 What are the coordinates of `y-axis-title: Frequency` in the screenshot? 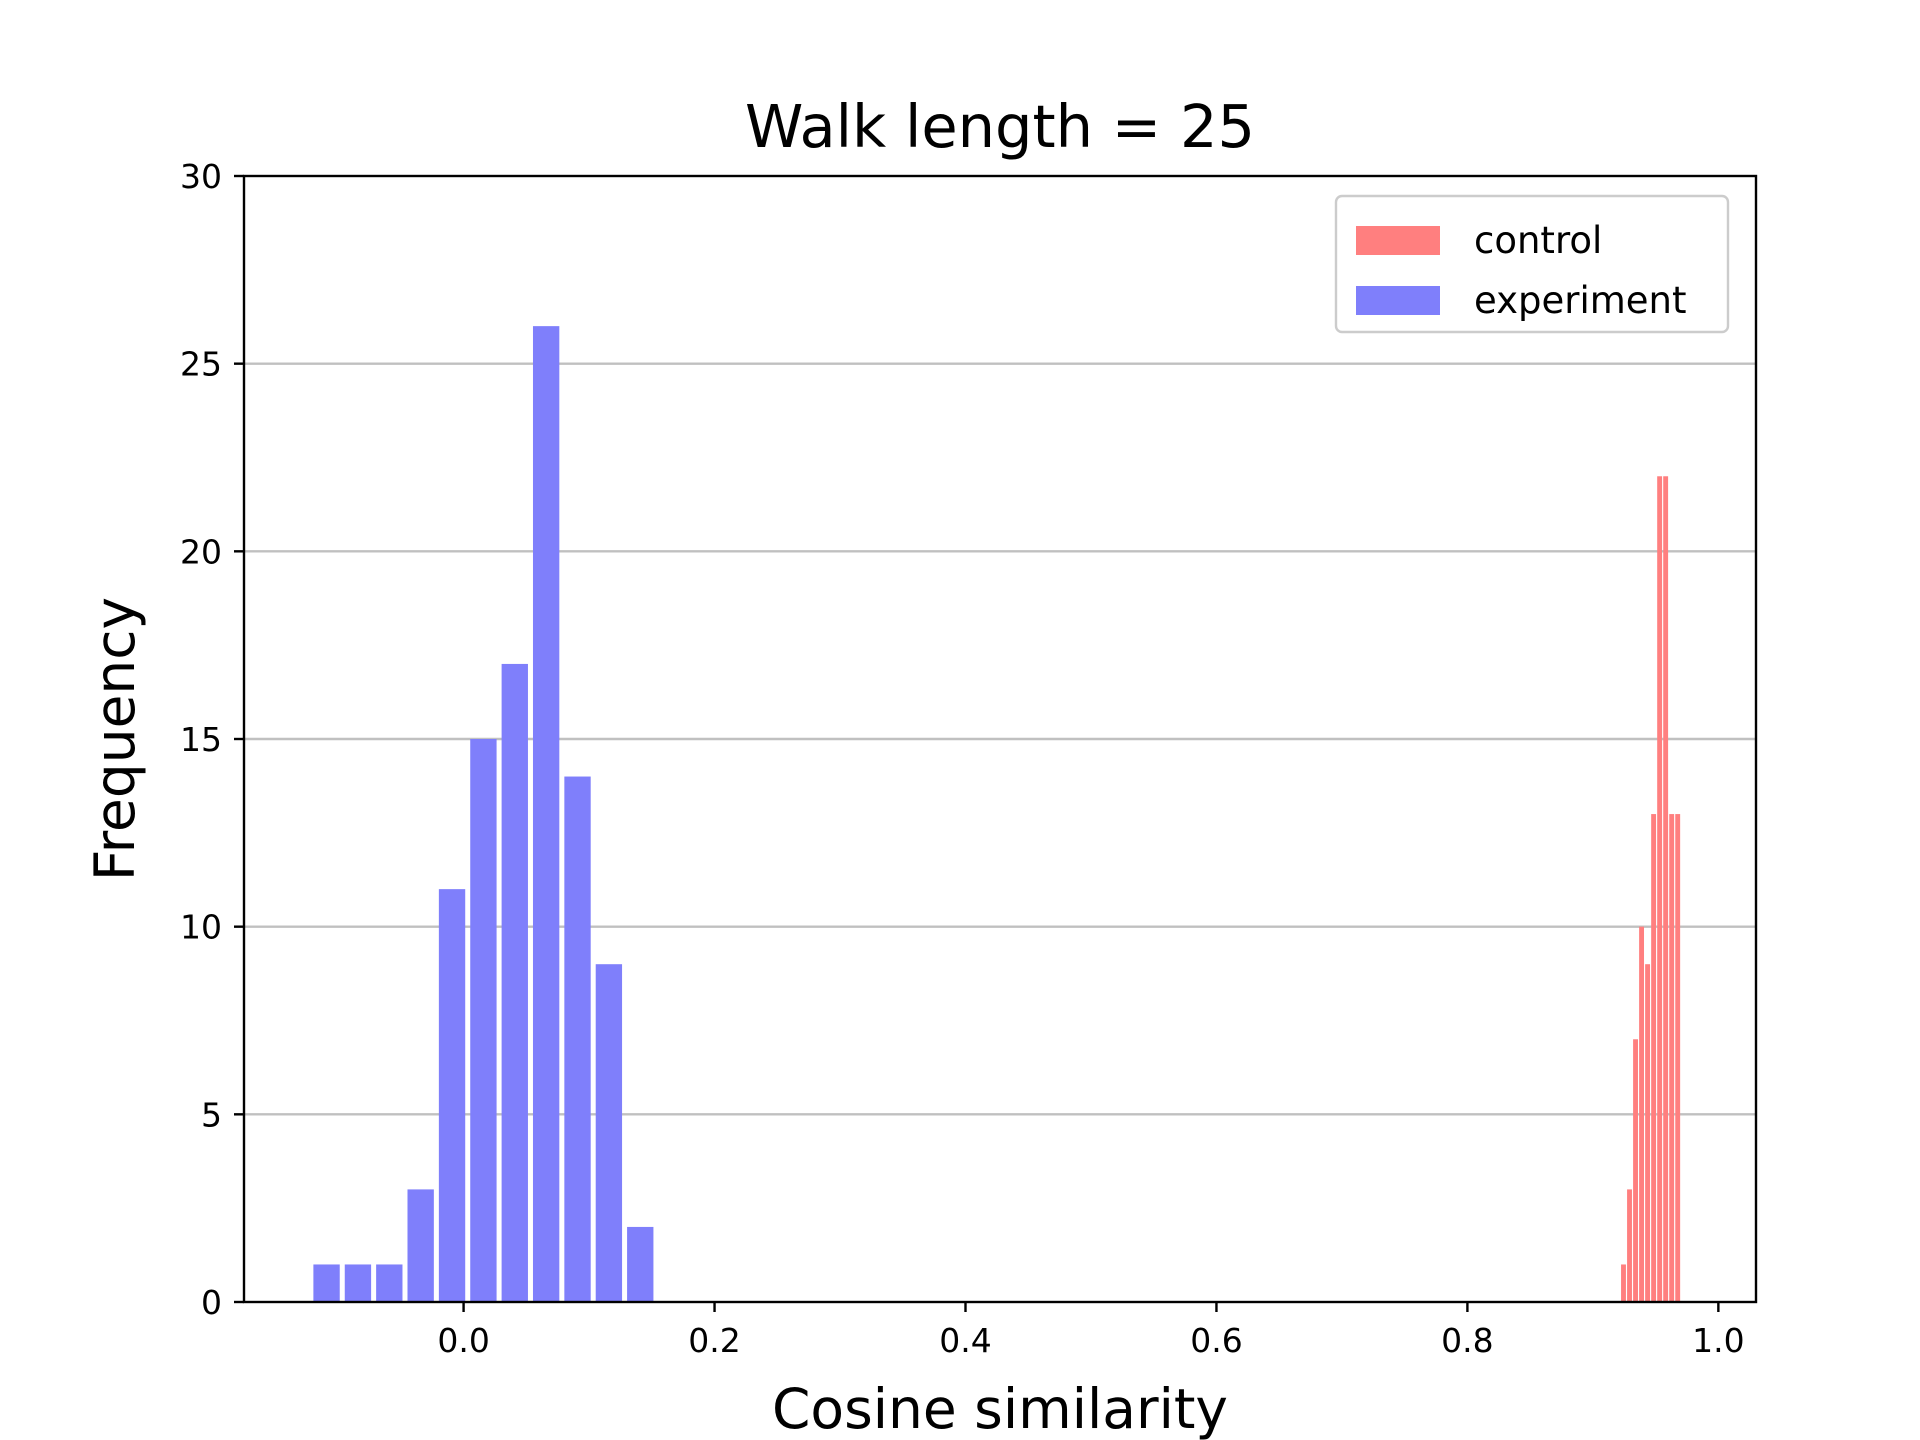 It's located at (115, 739).